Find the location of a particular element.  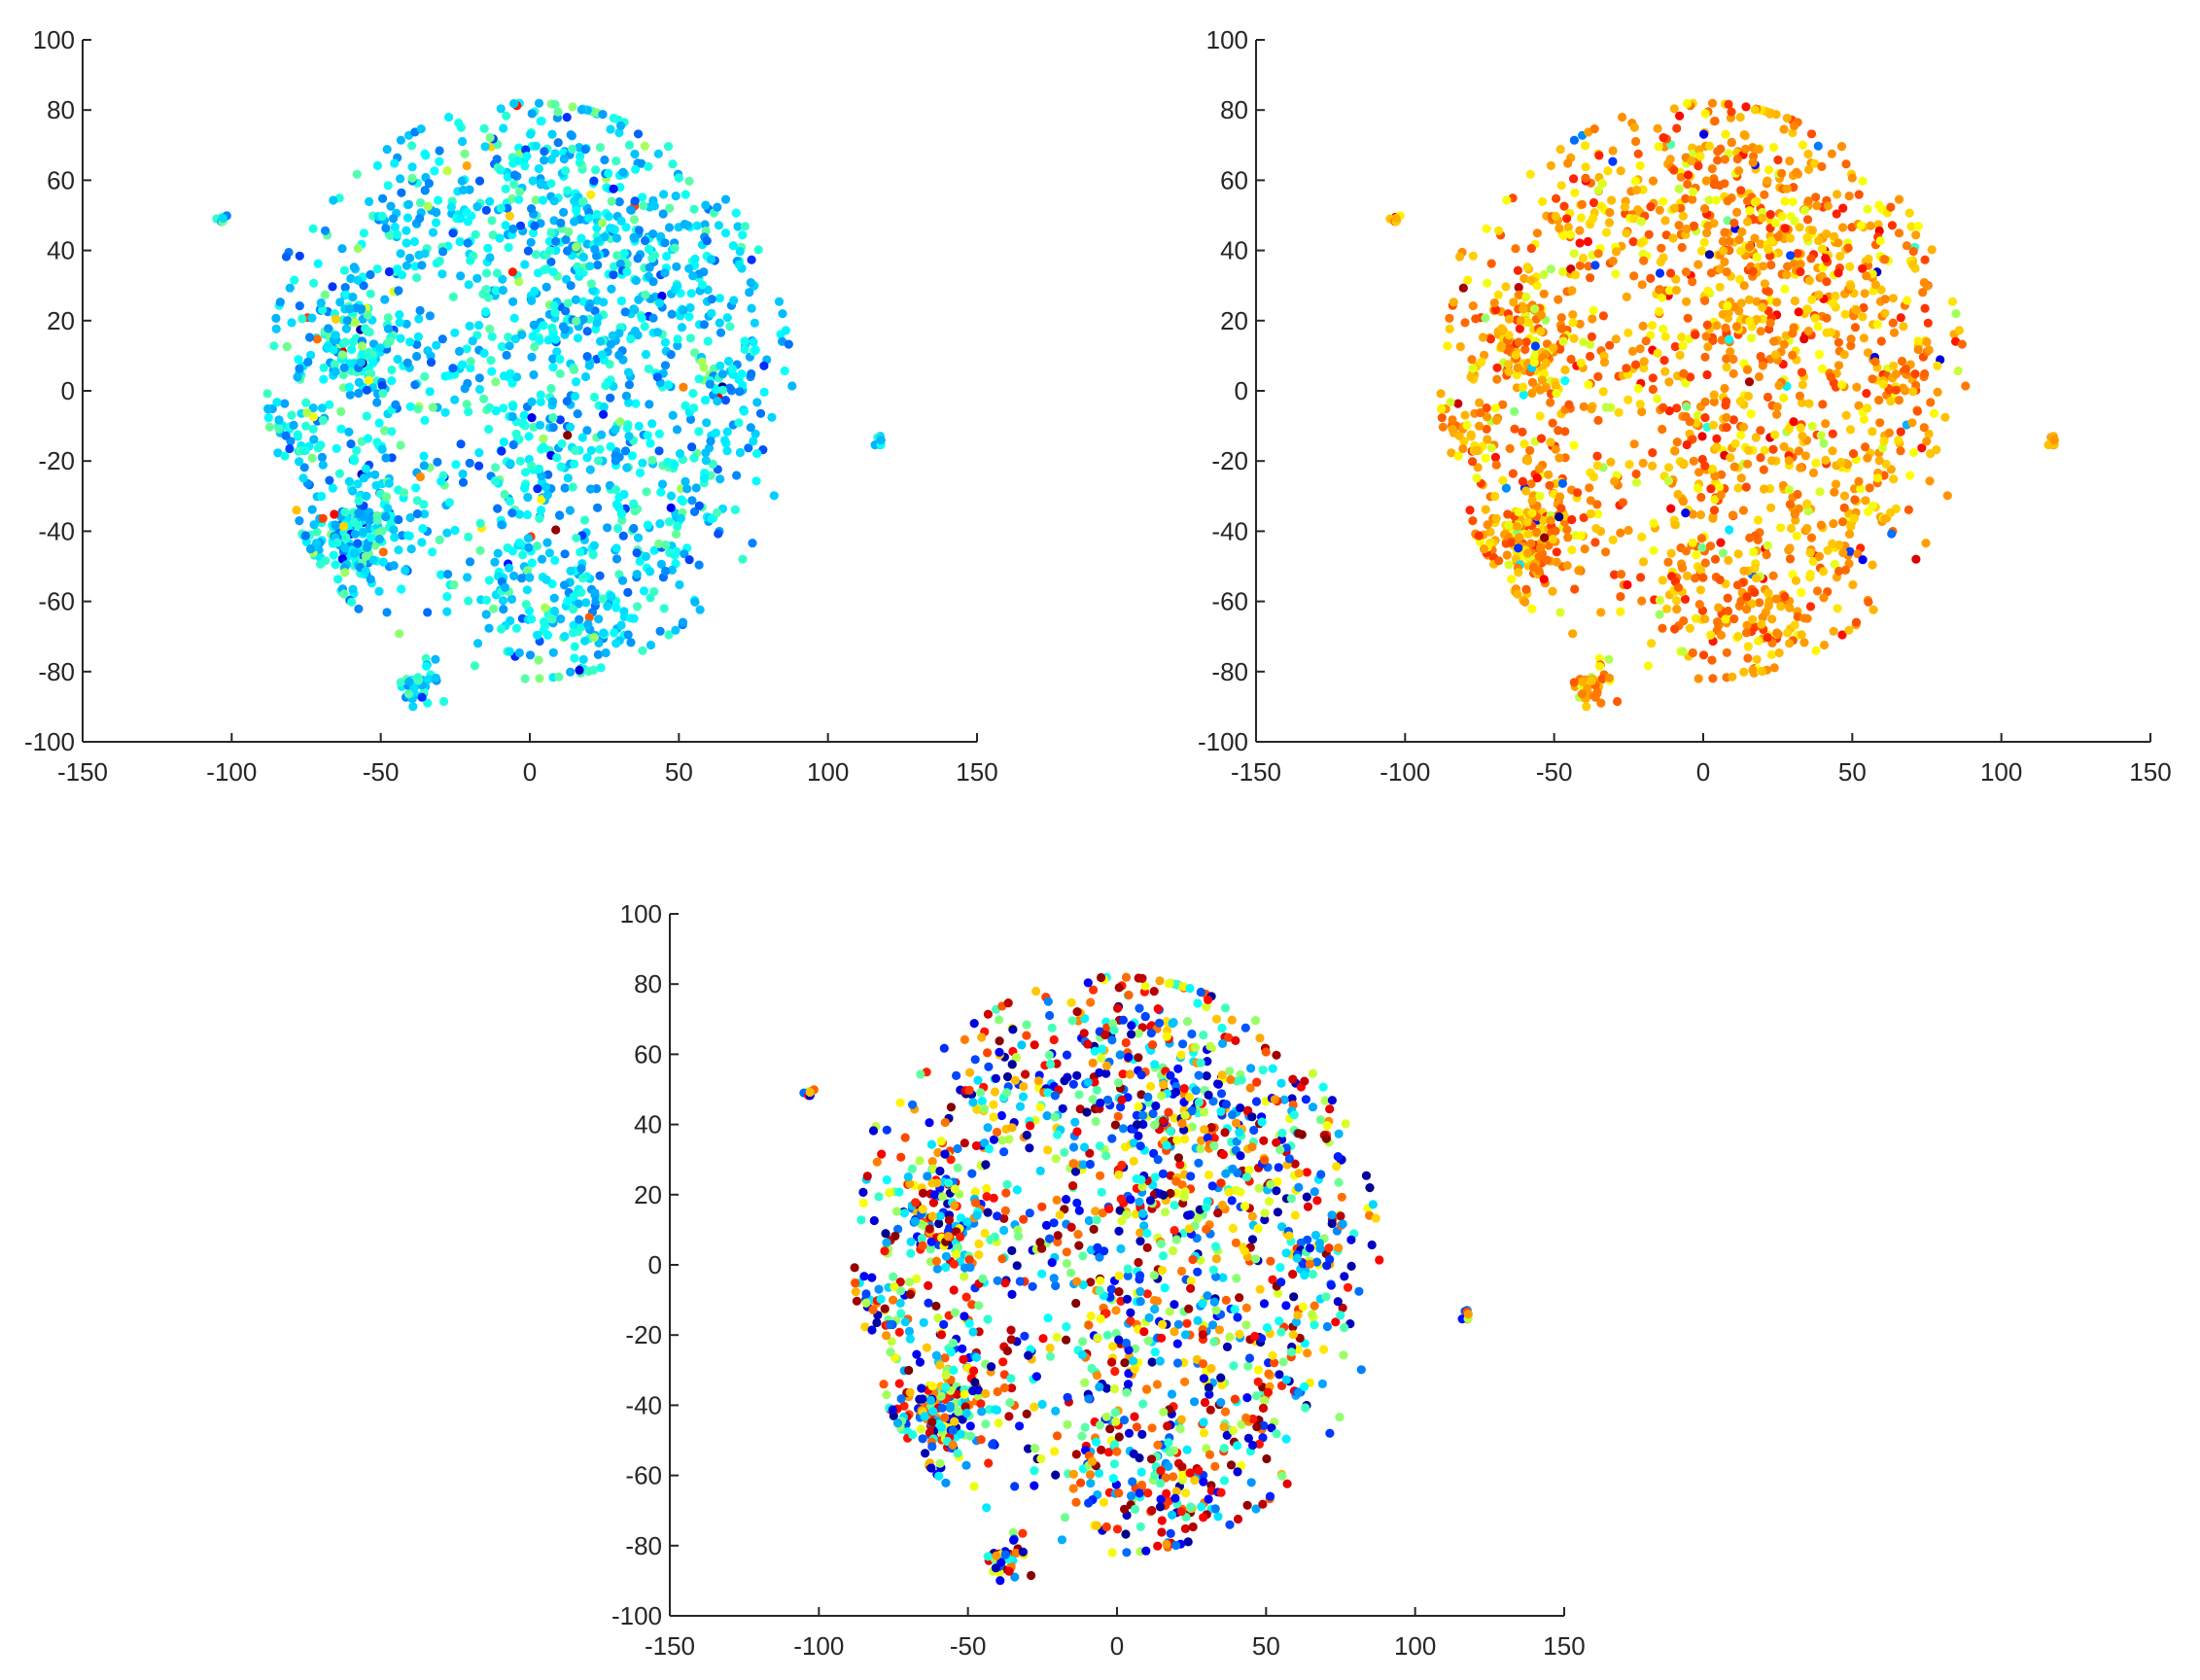

x-tick-label: -50 is located at coordinates (381, 772).